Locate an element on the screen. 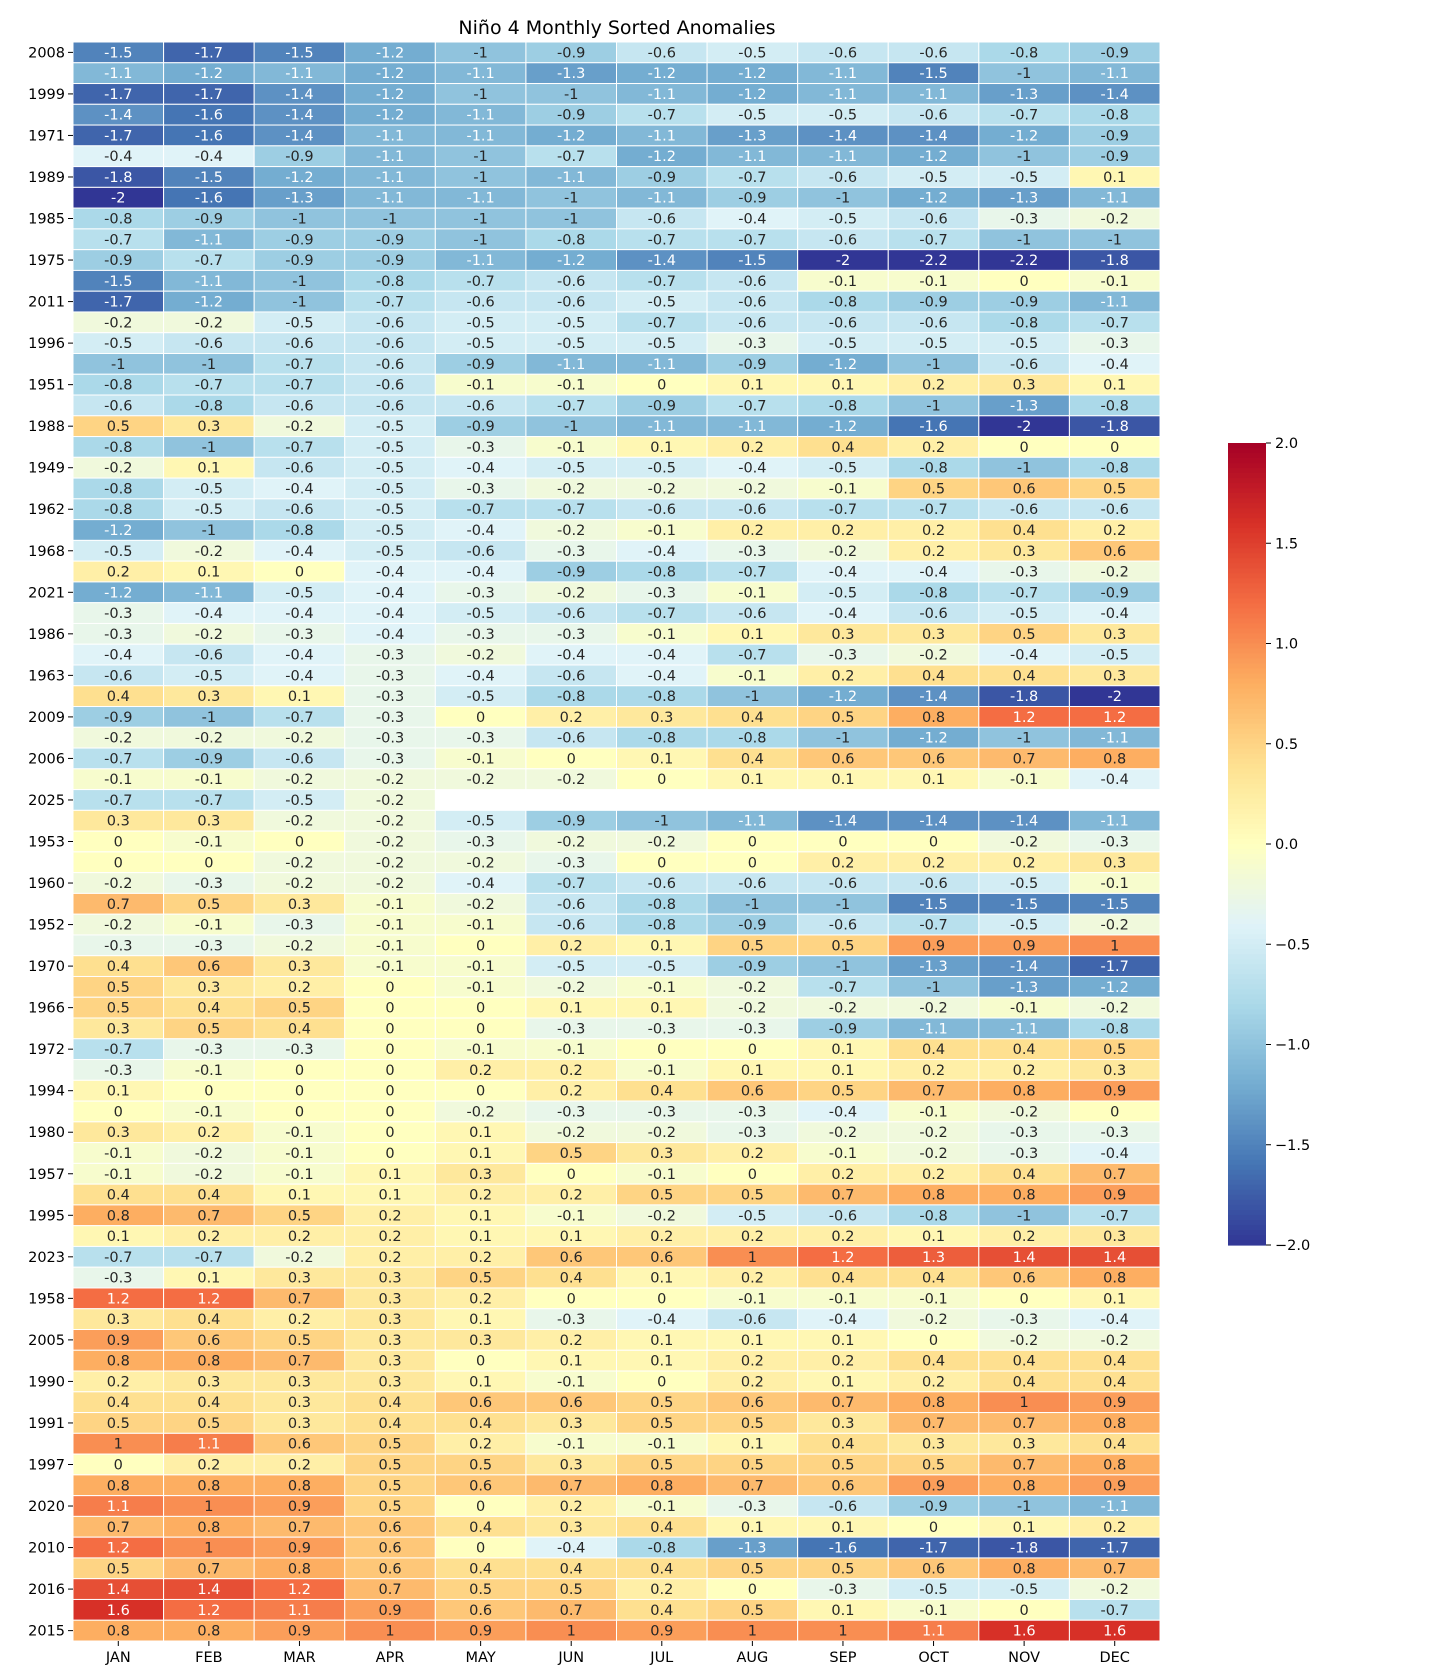 The width and height of the screenshot is (1440, 1680). colorbar-tick-label: −2.0 is located at coordinates (1292, 1246).